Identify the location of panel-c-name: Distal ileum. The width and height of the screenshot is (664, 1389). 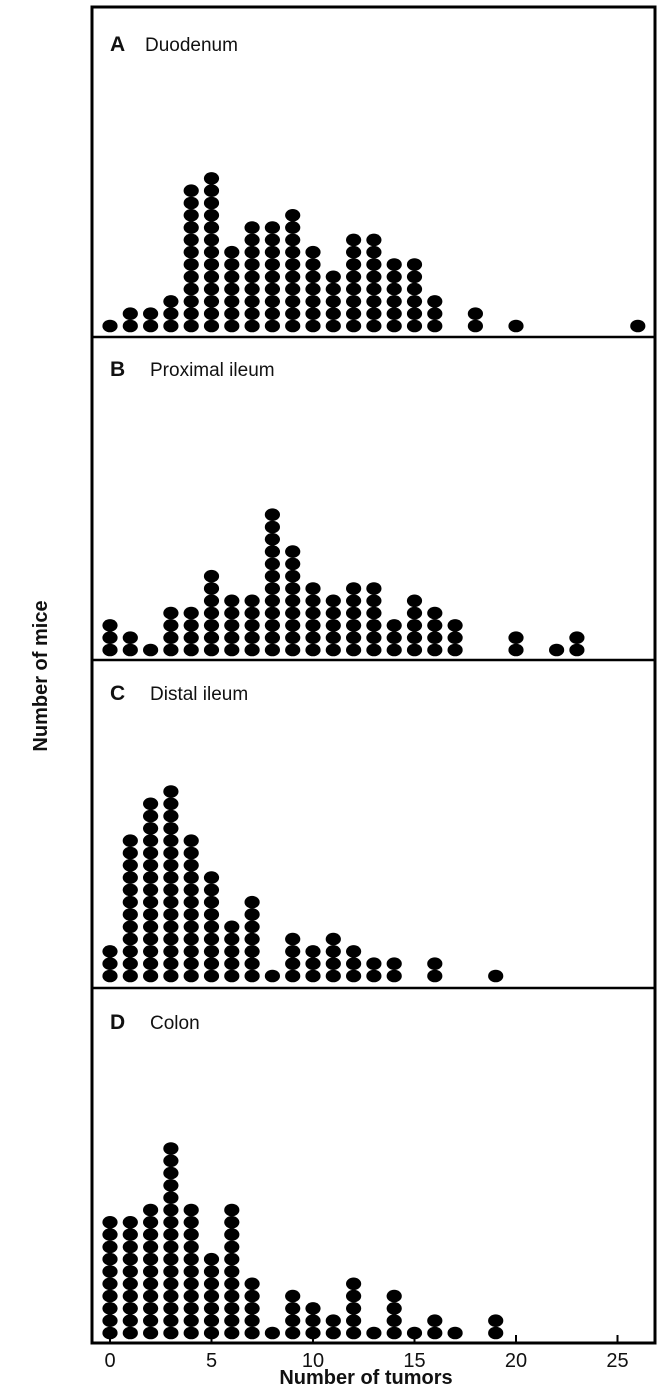
(199, 694).